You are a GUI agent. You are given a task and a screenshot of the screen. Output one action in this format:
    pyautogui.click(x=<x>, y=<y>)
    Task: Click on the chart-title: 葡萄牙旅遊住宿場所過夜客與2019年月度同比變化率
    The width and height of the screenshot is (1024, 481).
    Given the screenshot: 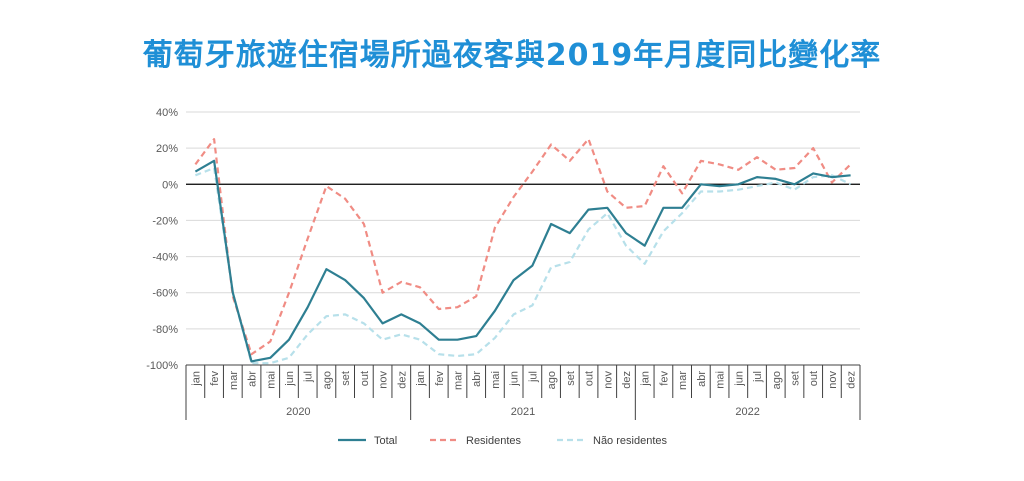 What is the action you would take?
    pyautogui.click(x=512, y=55)
    